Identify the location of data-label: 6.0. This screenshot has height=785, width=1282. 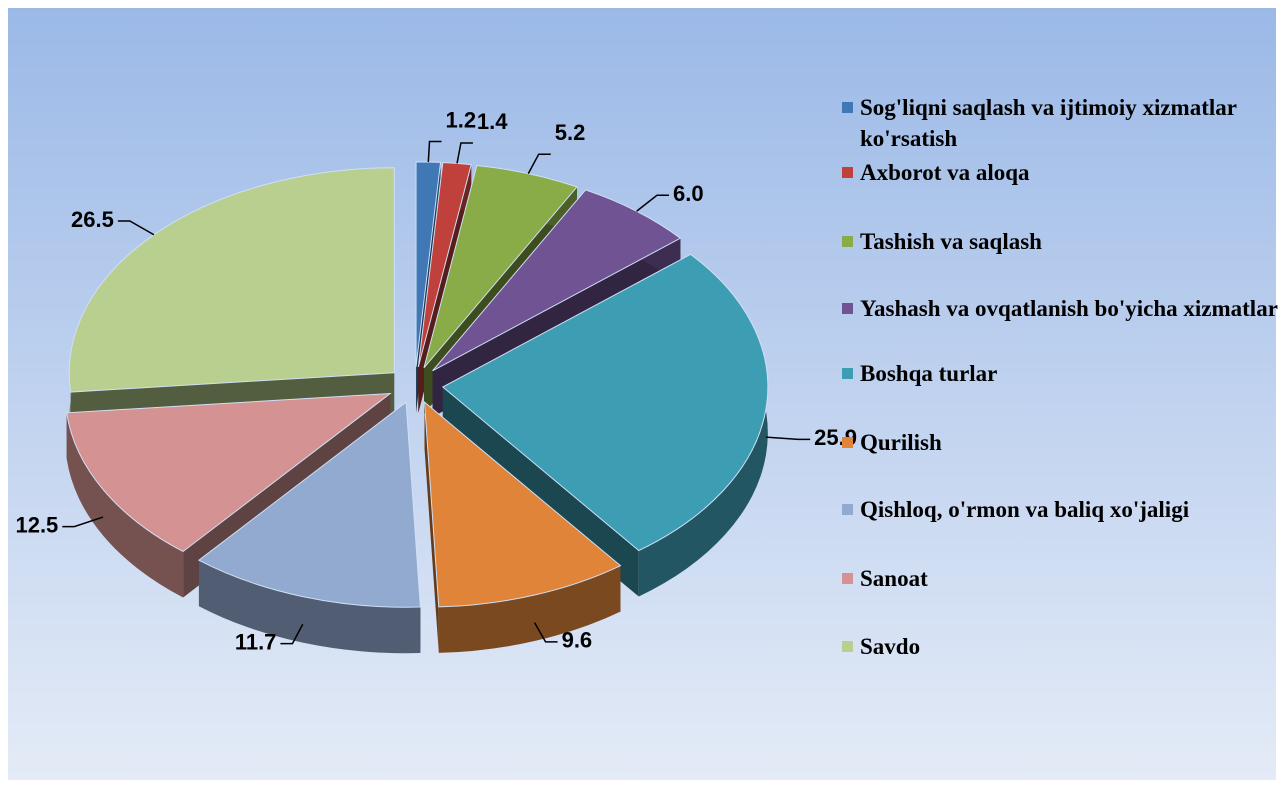
(688, 193).